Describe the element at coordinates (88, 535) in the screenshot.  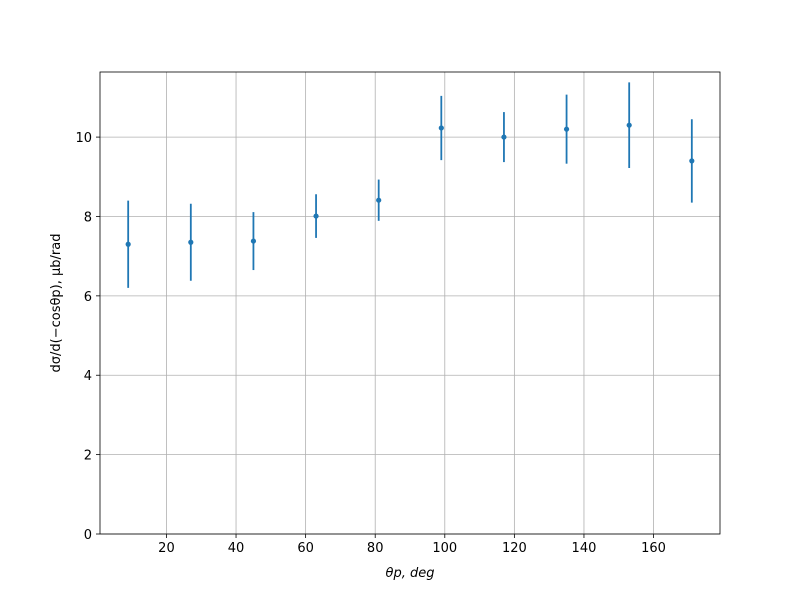
I see `y-tick-label: 0` at that location.